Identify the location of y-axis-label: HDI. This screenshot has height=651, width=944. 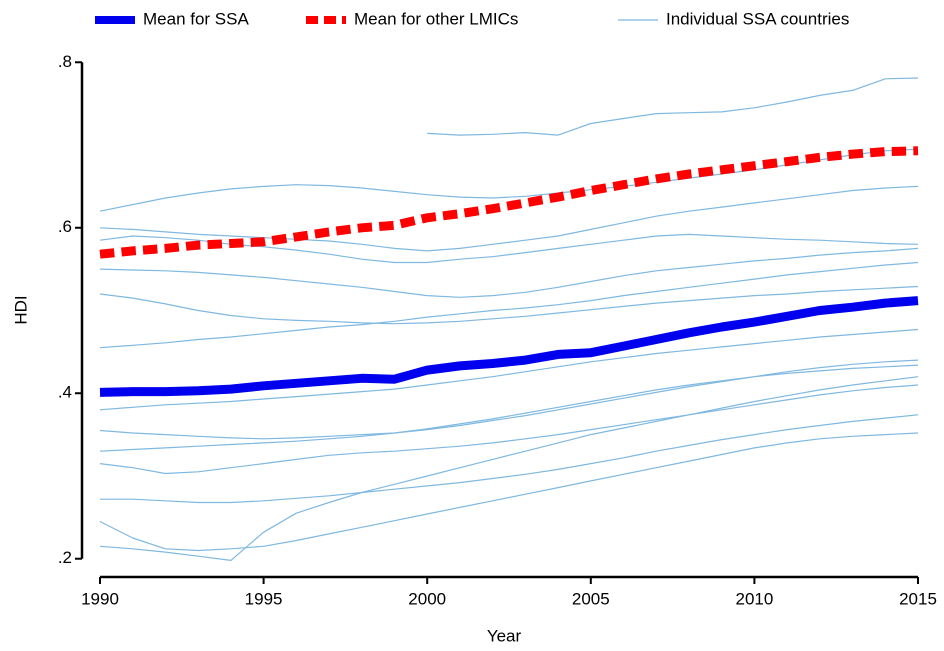
(20, 309).